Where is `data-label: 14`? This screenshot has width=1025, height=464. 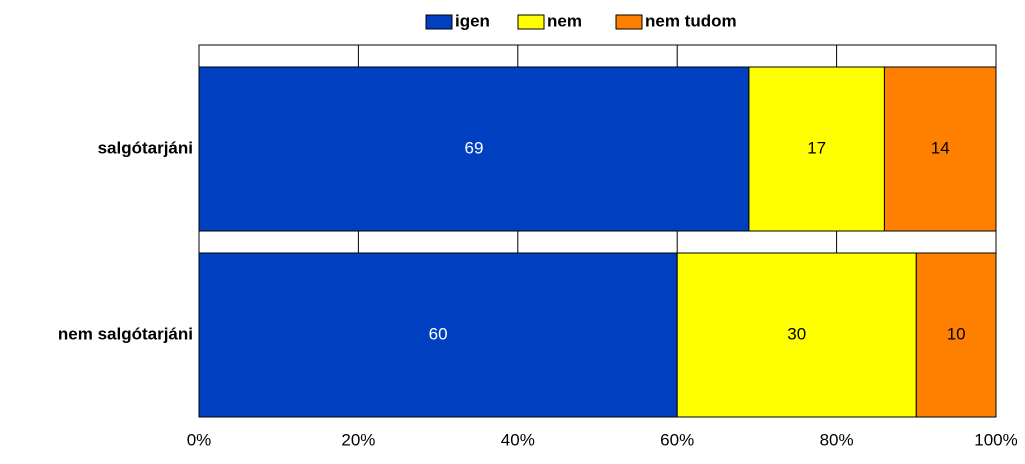 data-label: 14 is located at coordinates (940, 147).